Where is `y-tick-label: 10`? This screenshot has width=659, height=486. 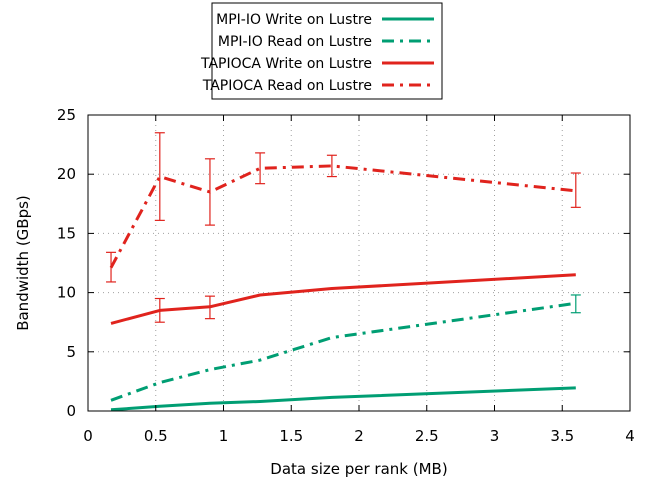 y-tick-label: 10 is located at coordinates (66, 293).